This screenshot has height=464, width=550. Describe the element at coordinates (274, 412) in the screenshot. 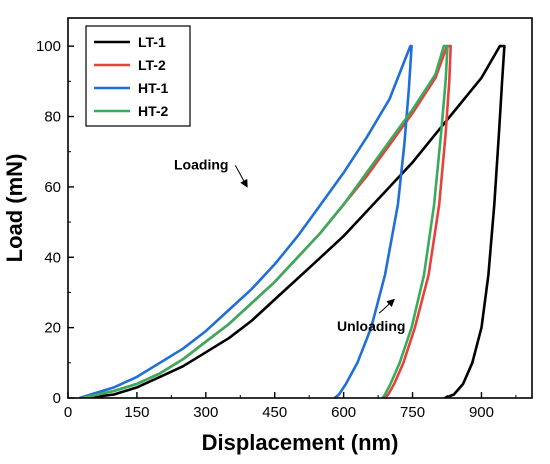

I see `x-tick-label: 450` at that location.